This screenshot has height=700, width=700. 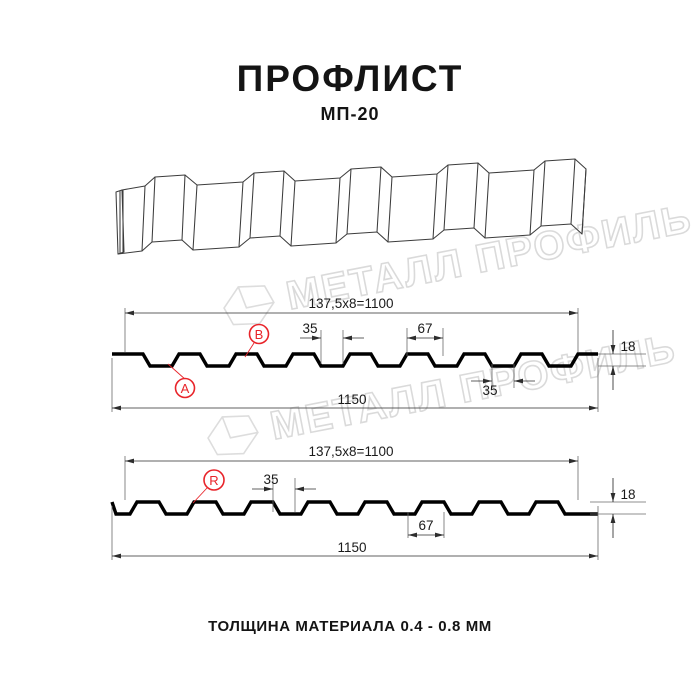 What do you see at coordinates (622, 360) in the screenshot?
I see `dim-height-18-top: 18` at bounding box center [622, 360].